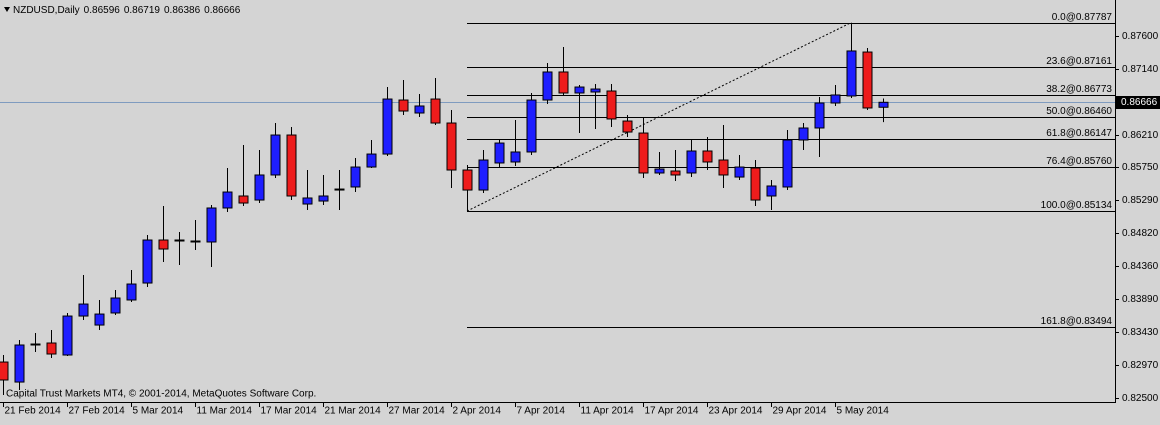 This screenshot has width=1160, height=425. I want to click on y-tick-label: 0.85290, so click(1140, 200).